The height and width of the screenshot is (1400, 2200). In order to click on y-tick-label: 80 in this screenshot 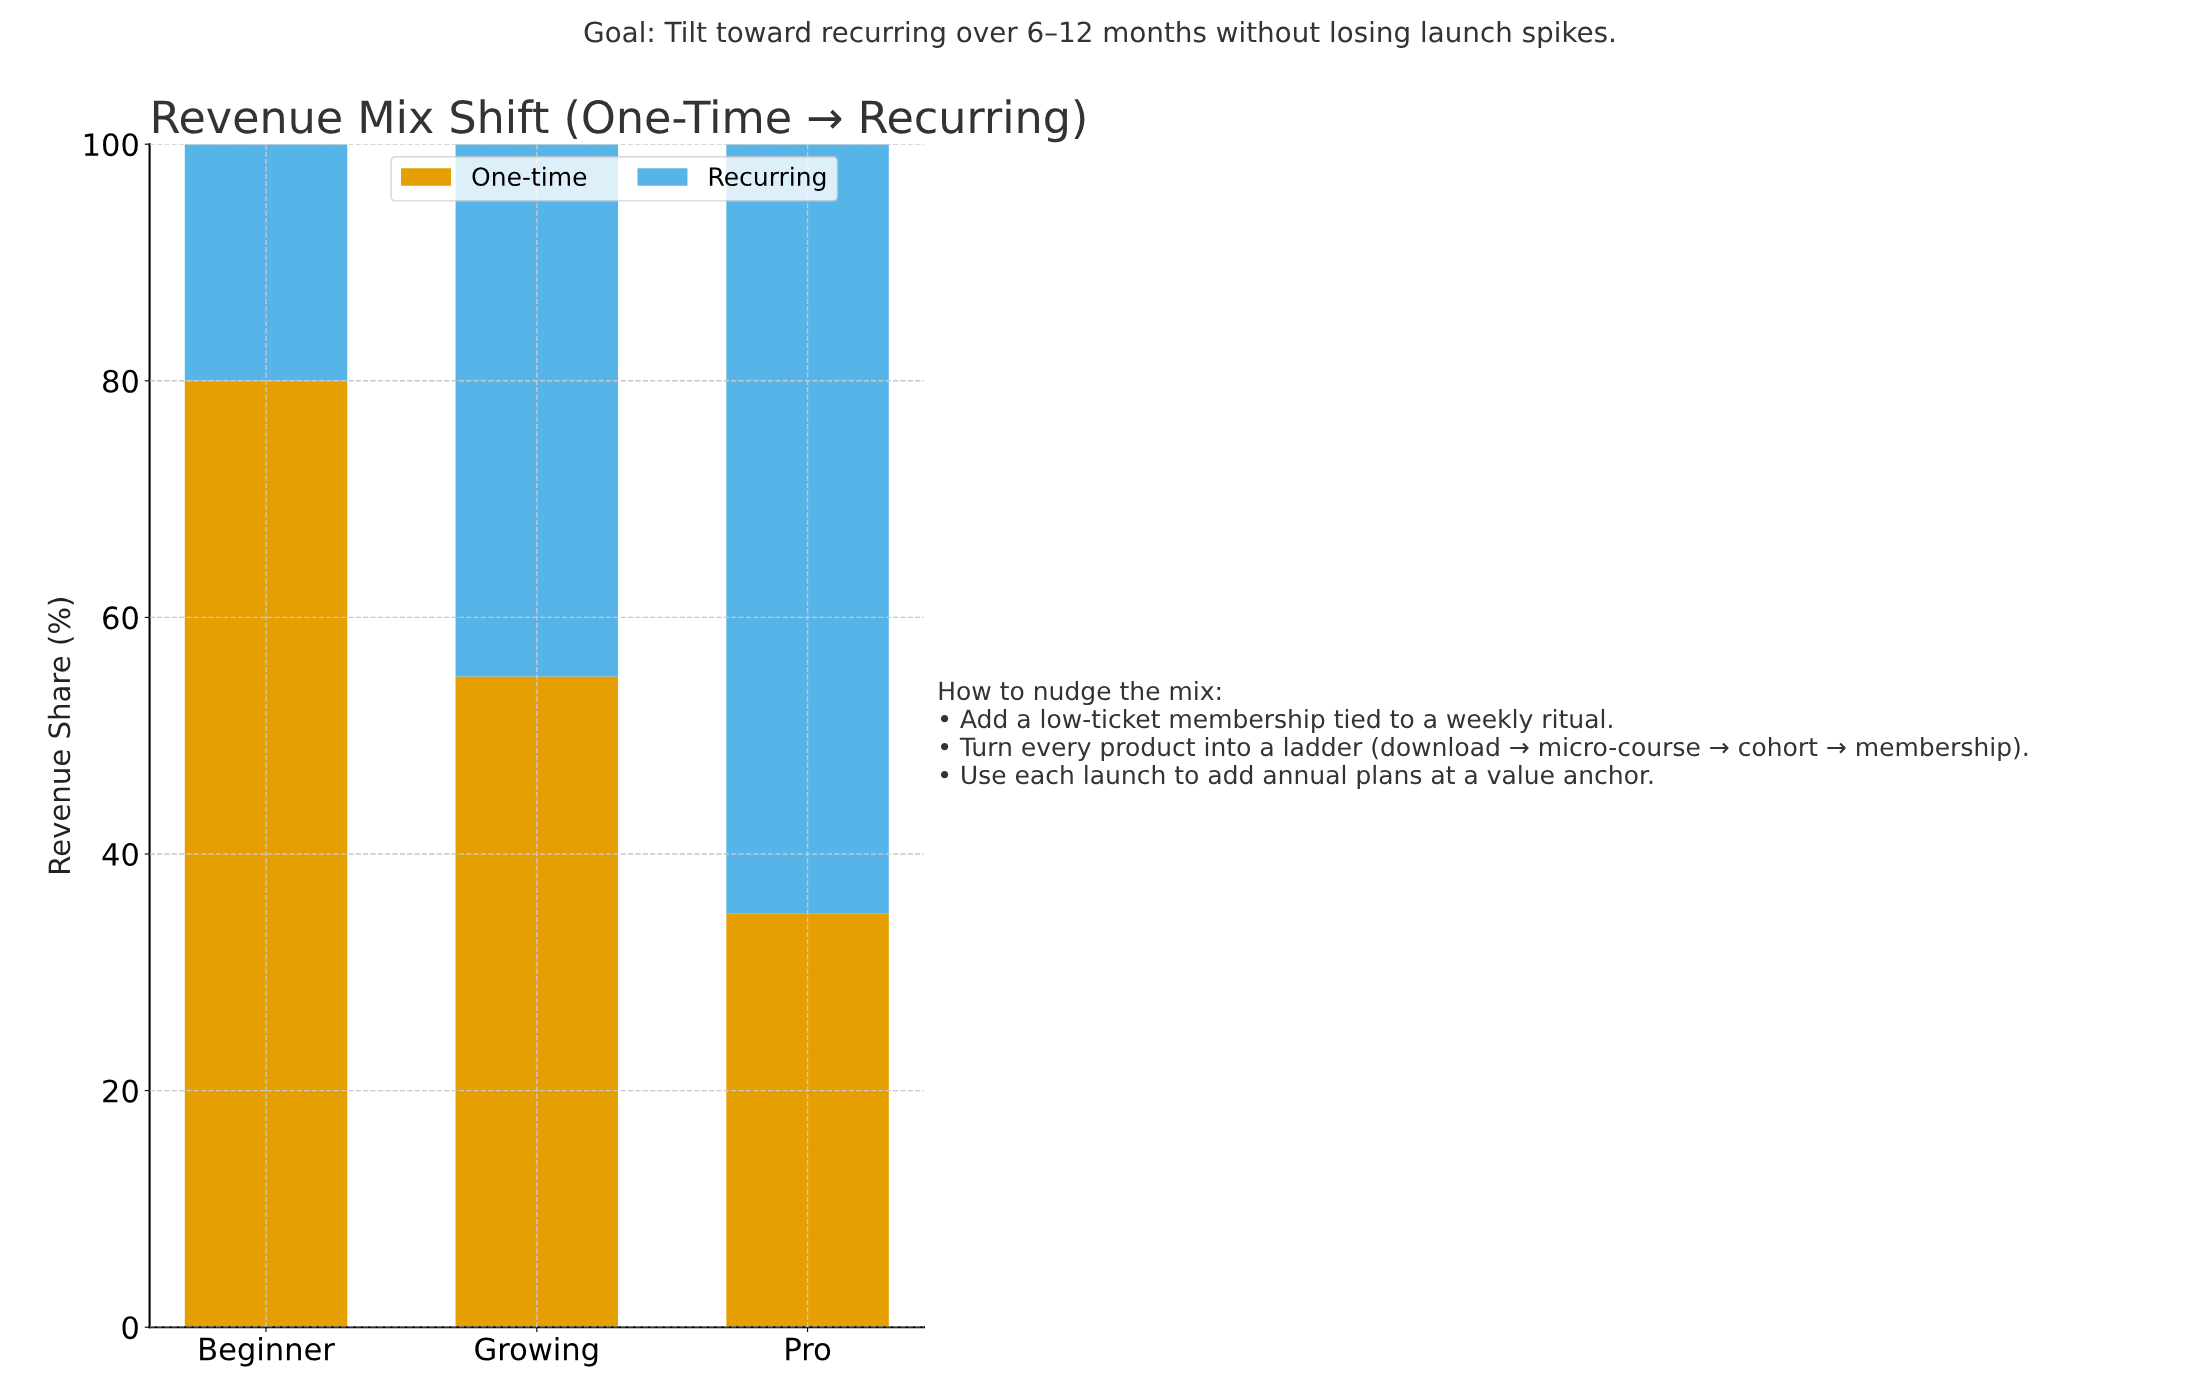, I will do `click(120, 381)`.